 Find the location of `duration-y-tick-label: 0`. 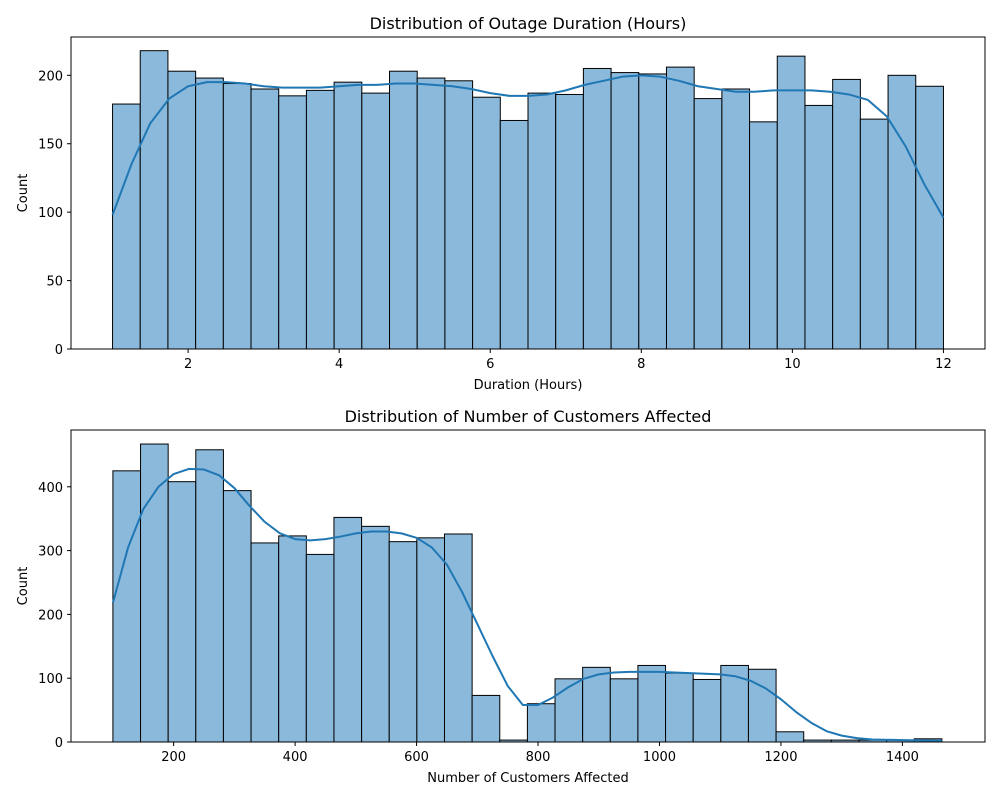

duration-y-tick-label: 0 is located at coordinates (59, 350).